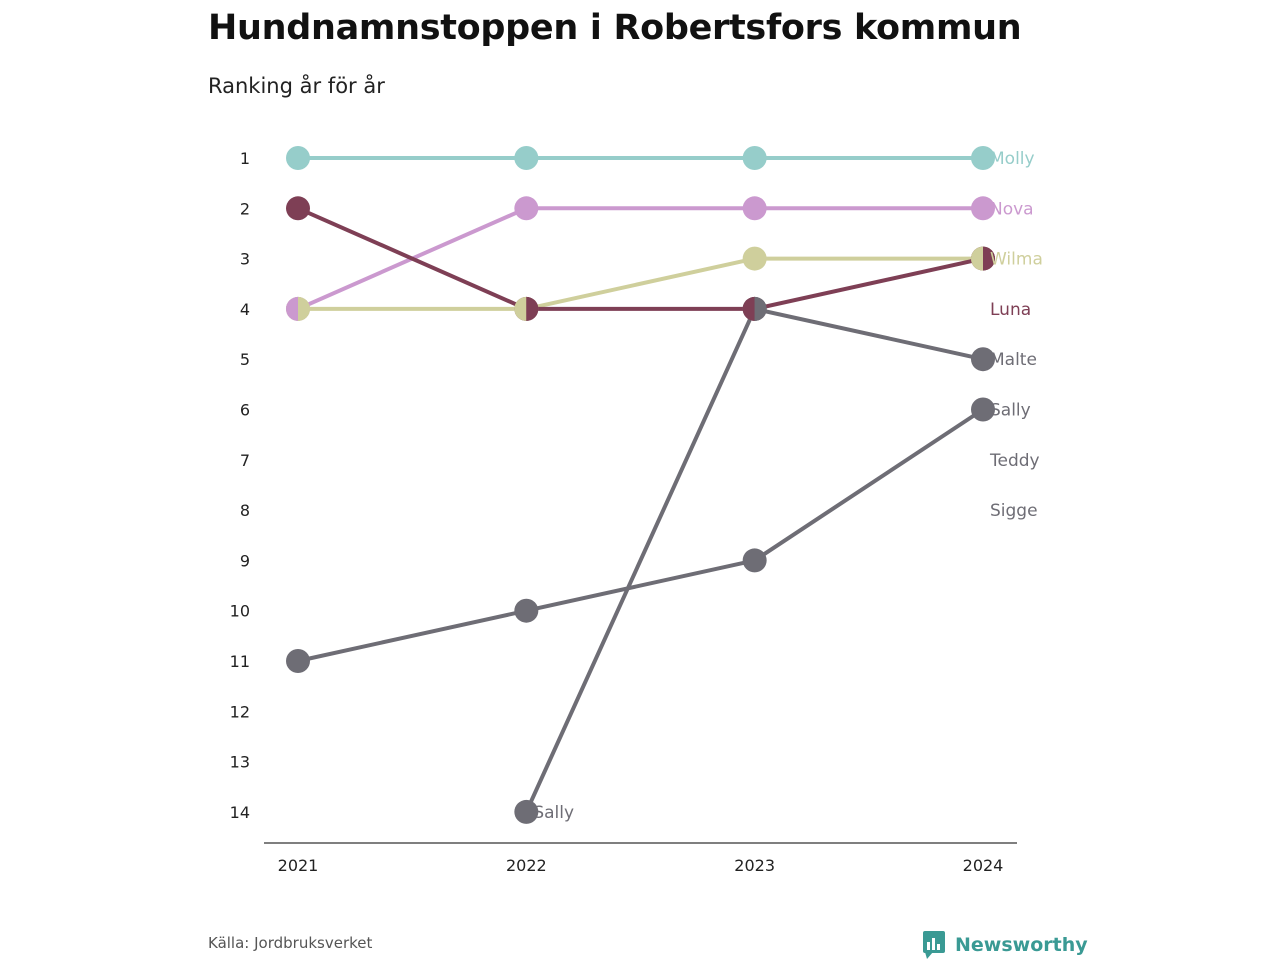 This screenshot has height=960, width=1280. Describe the element at coordinates (640, 535) in the screenshot. I see `series-line-sally` at that location.